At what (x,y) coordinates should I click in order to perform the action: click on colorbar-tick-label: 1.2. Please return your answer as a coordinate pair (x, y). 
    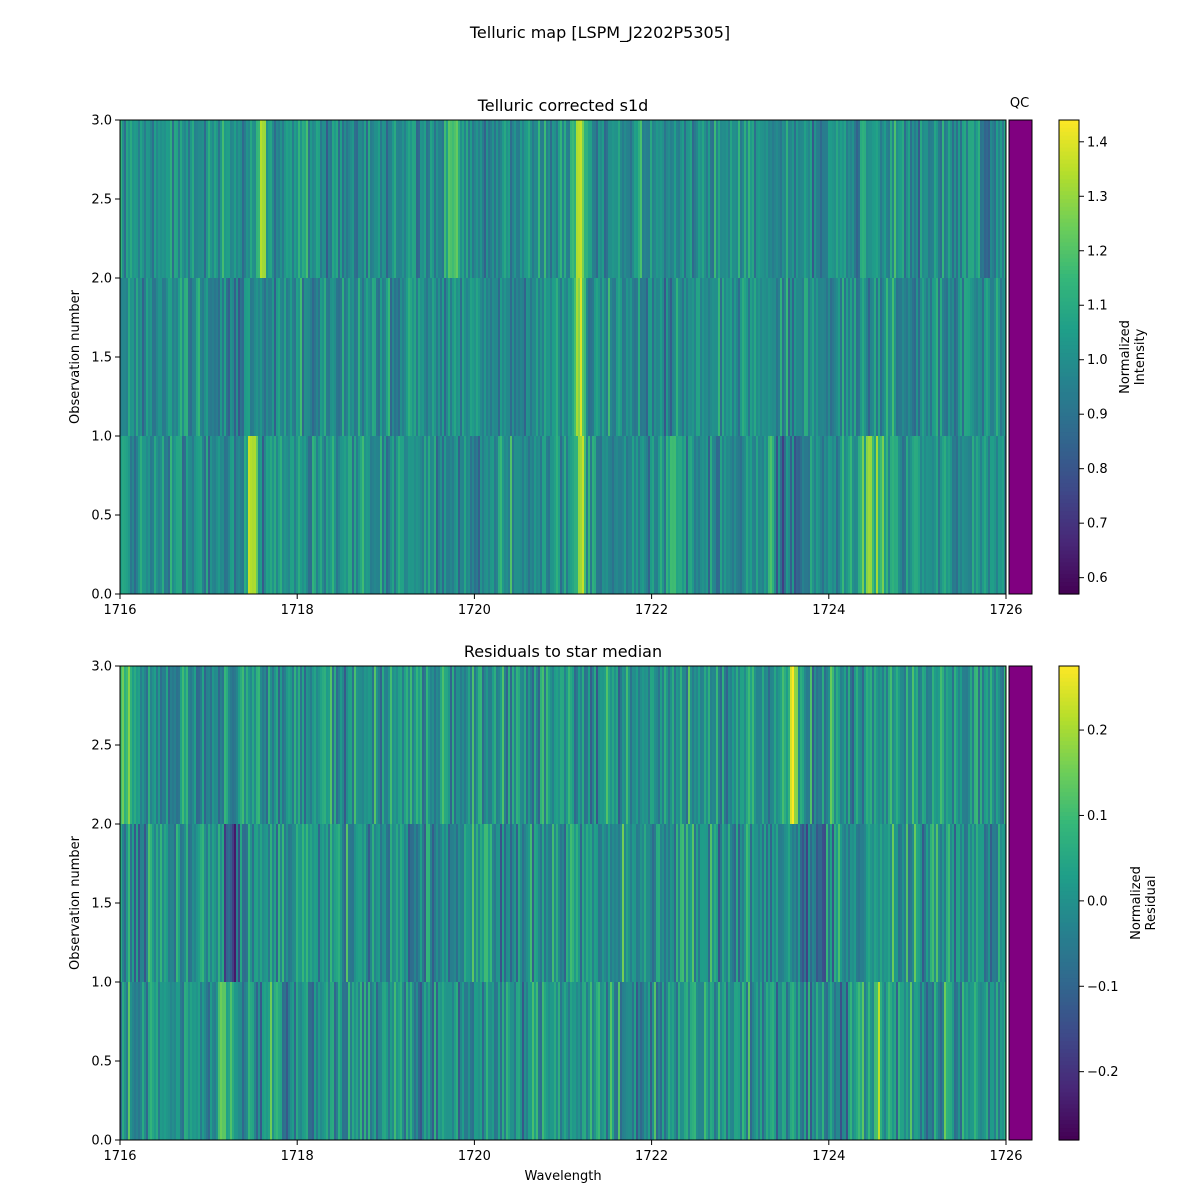
    Looking at the image, I should click on (1097, 251).